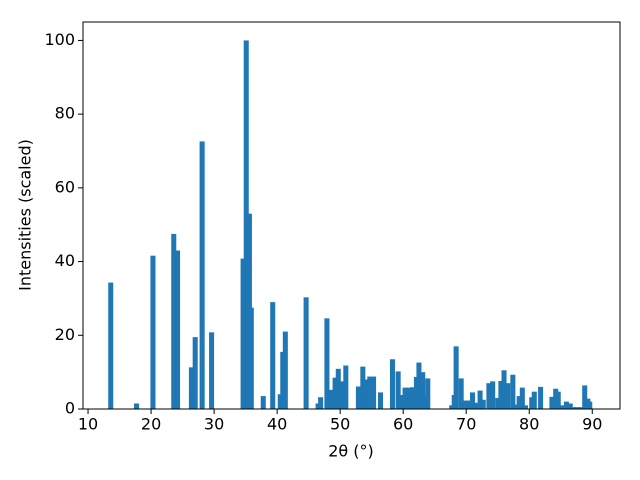 This screenshot has height=480, width=640. I want to click on x-tick-label: 10, so click(88, 424).